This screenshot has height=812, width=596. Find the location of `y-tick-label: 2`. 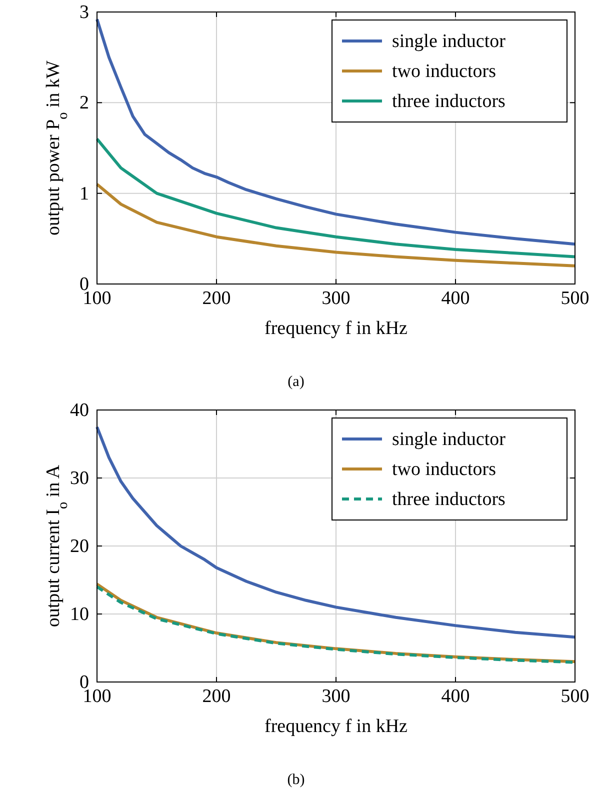

y-tick-label: 2 is located at coordinates (84, 103).